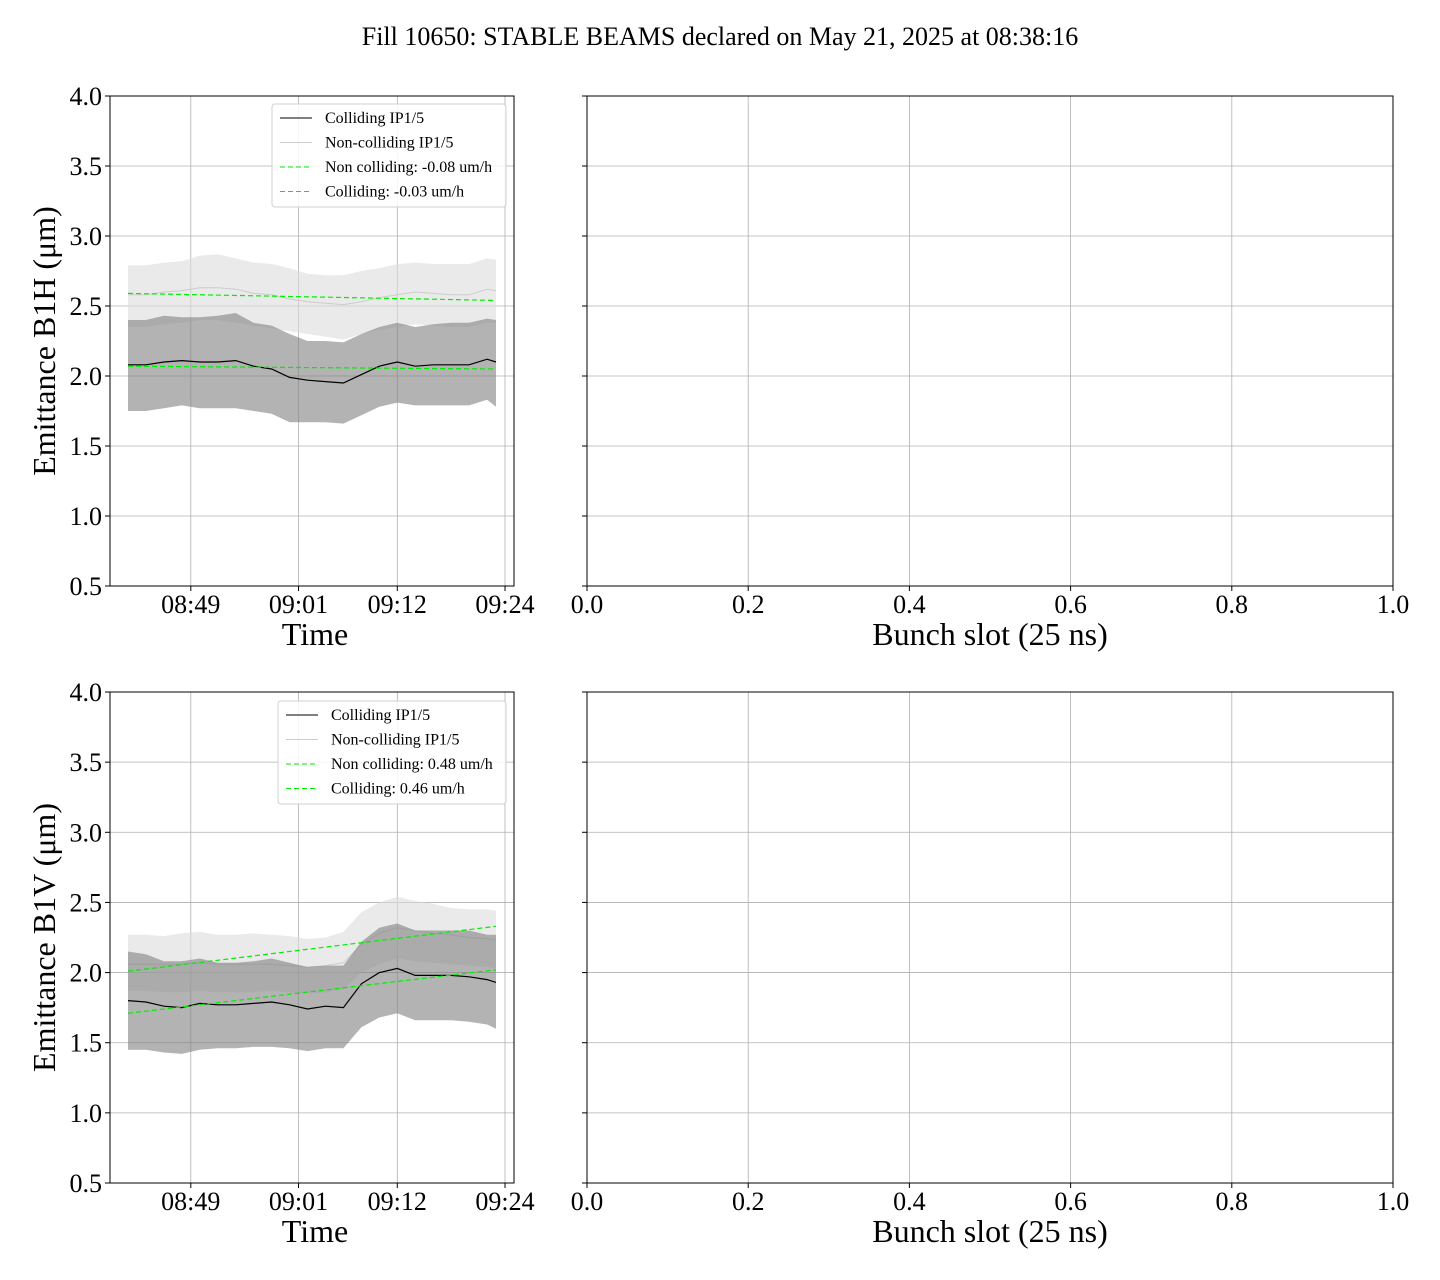 This screenshot has height=1280, width=1440. I want to click on series-line-colliding-0-46-um-h, so click(312, 991).